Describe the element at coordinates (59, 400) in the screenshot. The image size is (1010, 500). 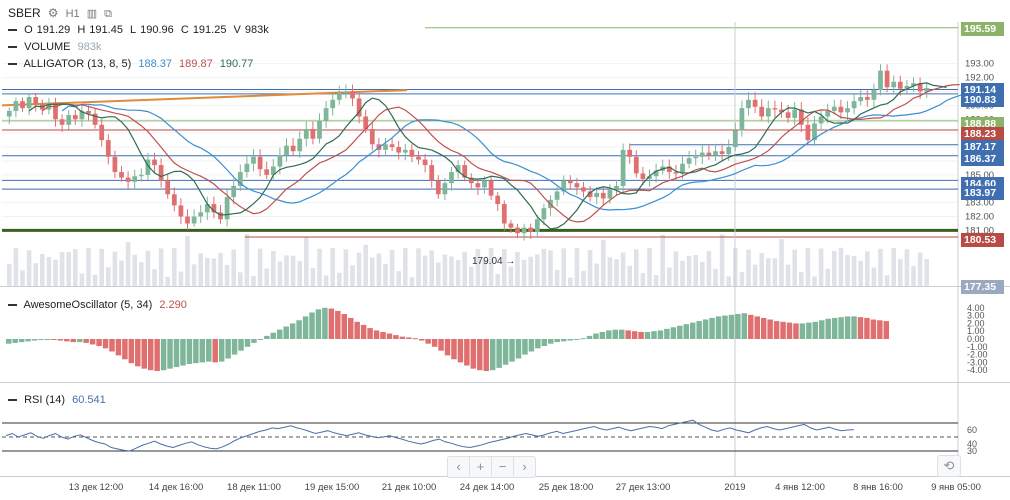
I see `rsi-legend: RSI (14) 60.541` at that location.